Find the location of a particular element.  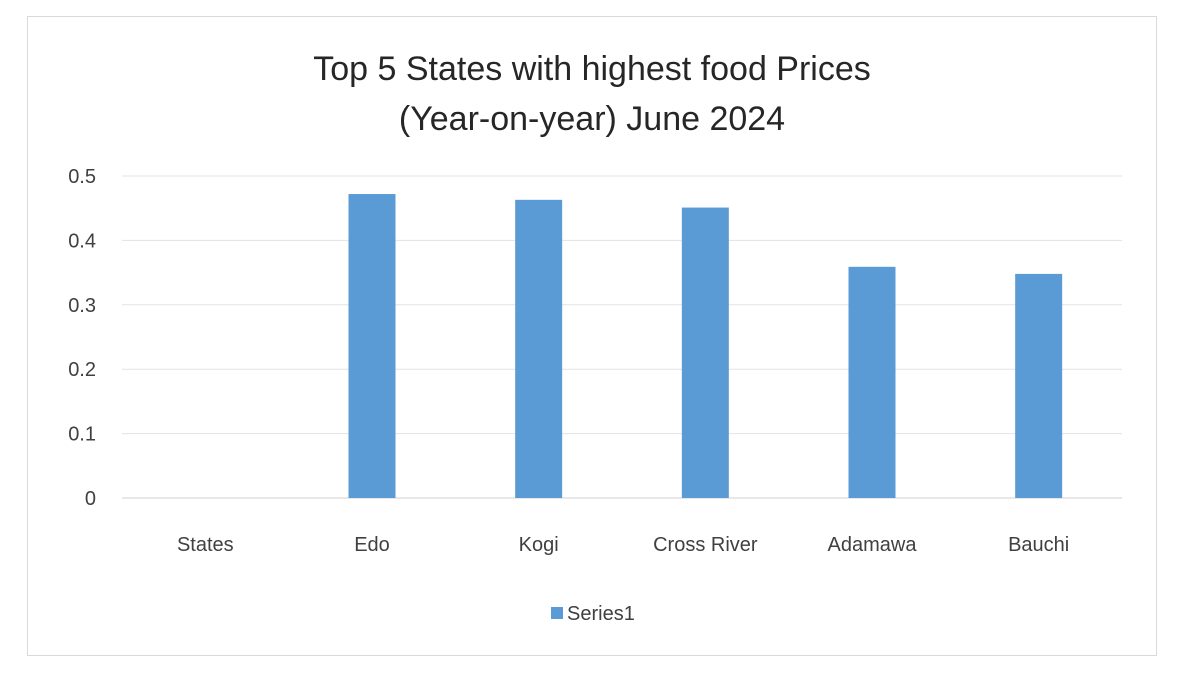

y-tick-label: 0.2 is located at coordinates (82, 370).